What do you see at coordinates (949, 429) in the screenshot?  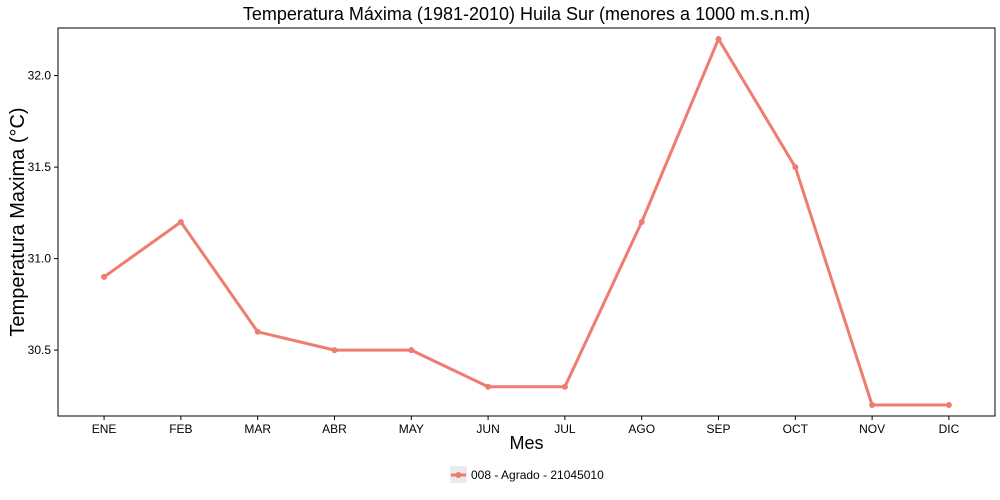 I see `x-tick-label: DIC` at bounding box center [949, 429].